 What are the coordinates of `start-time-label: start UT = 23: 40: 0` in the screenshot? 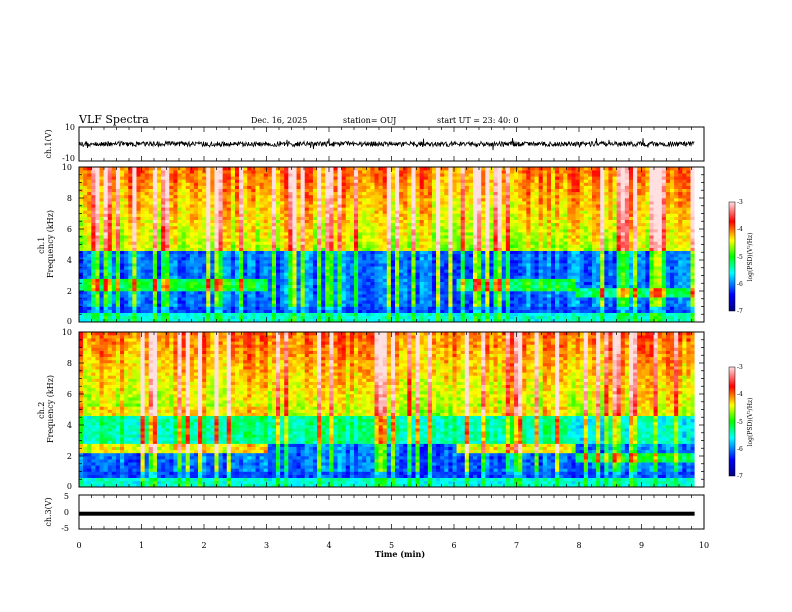 It's located at (477, 120).